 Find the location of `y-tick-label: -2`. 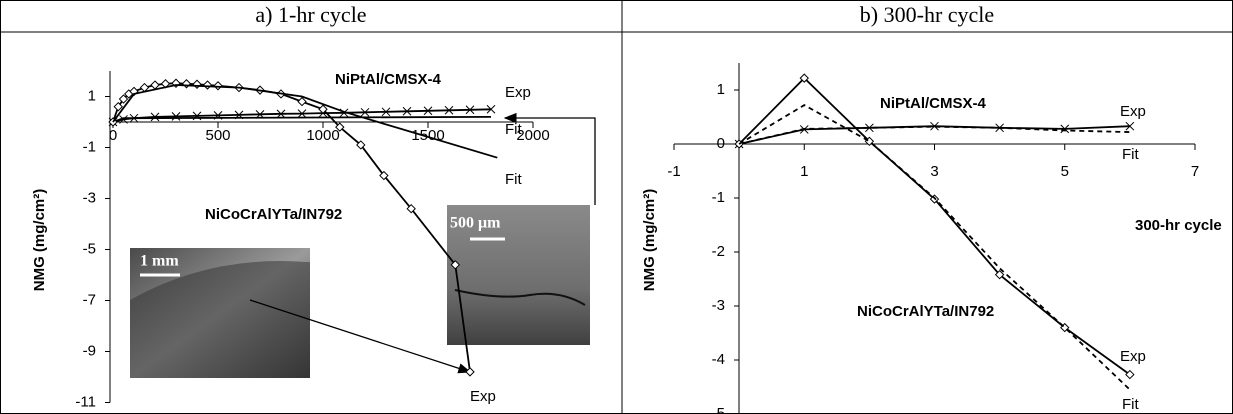

y-tick-label: -2 is located at coordinates (718, 251).